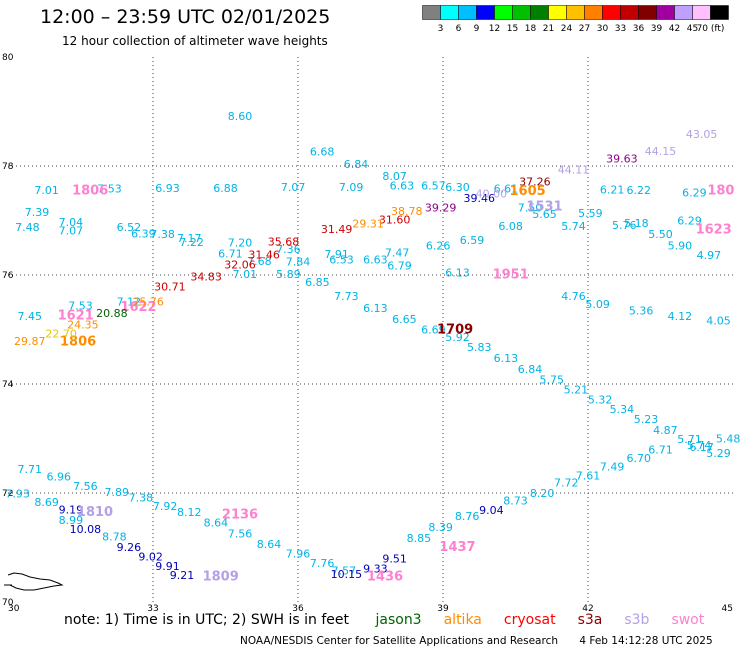 The width and height of the screenshot is (740, 650). I want to click on wave-height-point: 7.93, so click(17, 494).